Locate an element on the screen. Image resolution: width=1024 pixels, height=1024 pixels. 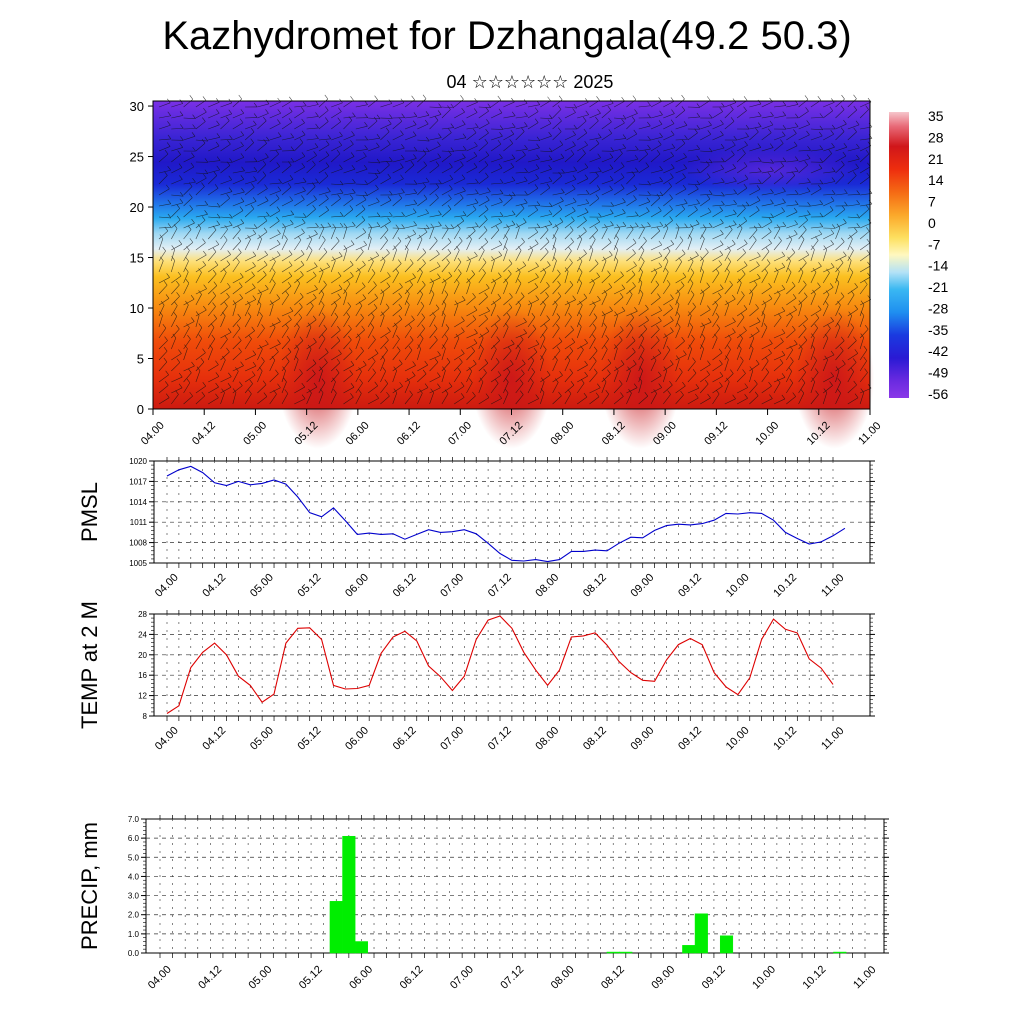
cross-section-ytick-label: 0 is located at coordinates (140, 409).